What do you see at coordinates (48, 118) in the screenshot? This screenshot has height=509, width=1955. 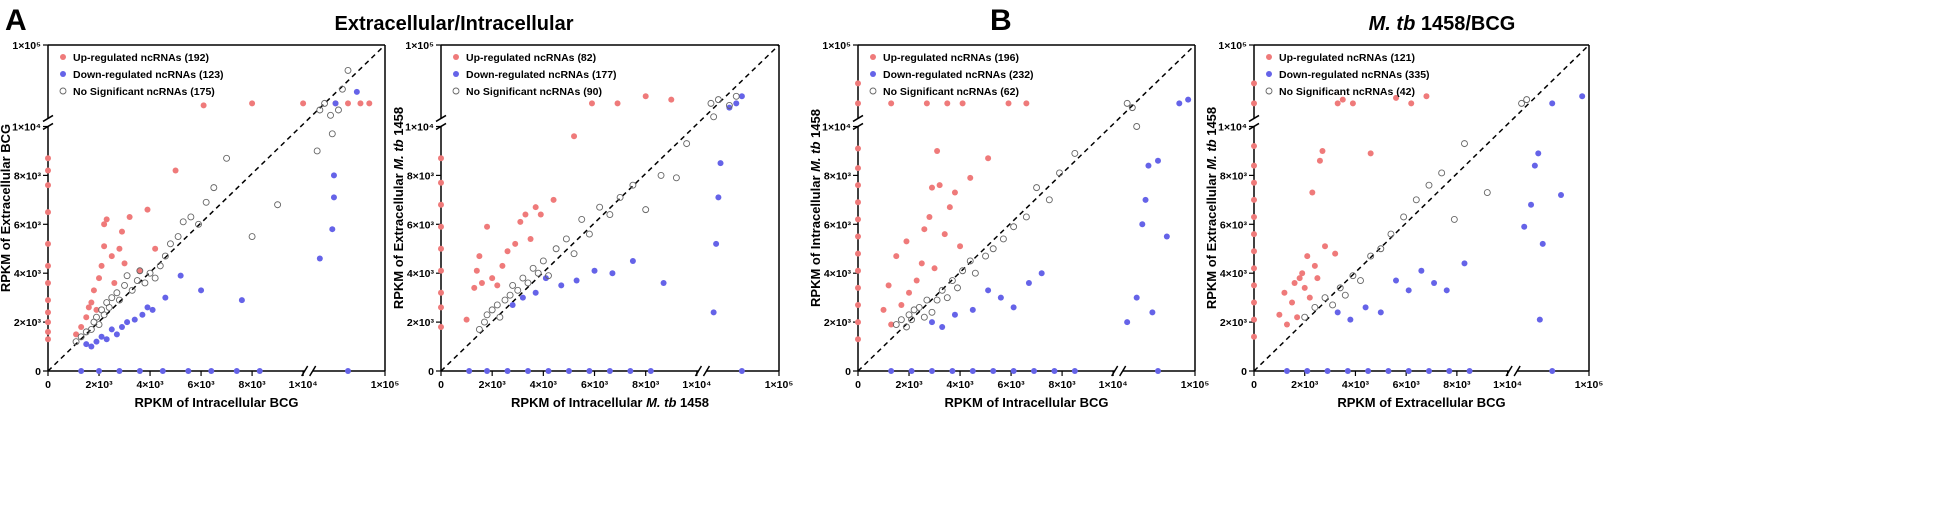 I see `y-axis-break-mark` at bounding box center [48, 118].